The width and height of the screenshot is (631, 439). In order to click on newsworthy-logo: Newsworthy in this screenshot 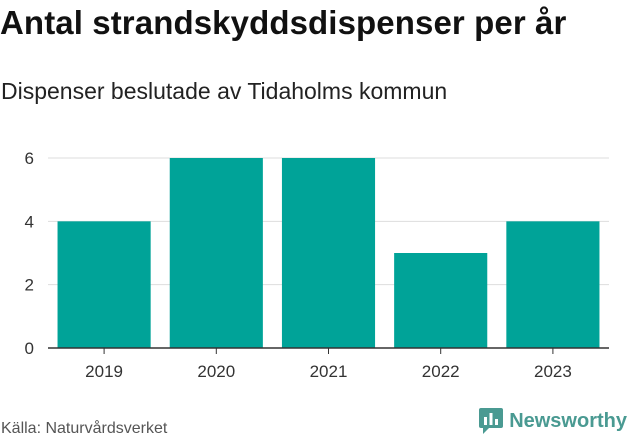, I will do `click(553, 421)`.